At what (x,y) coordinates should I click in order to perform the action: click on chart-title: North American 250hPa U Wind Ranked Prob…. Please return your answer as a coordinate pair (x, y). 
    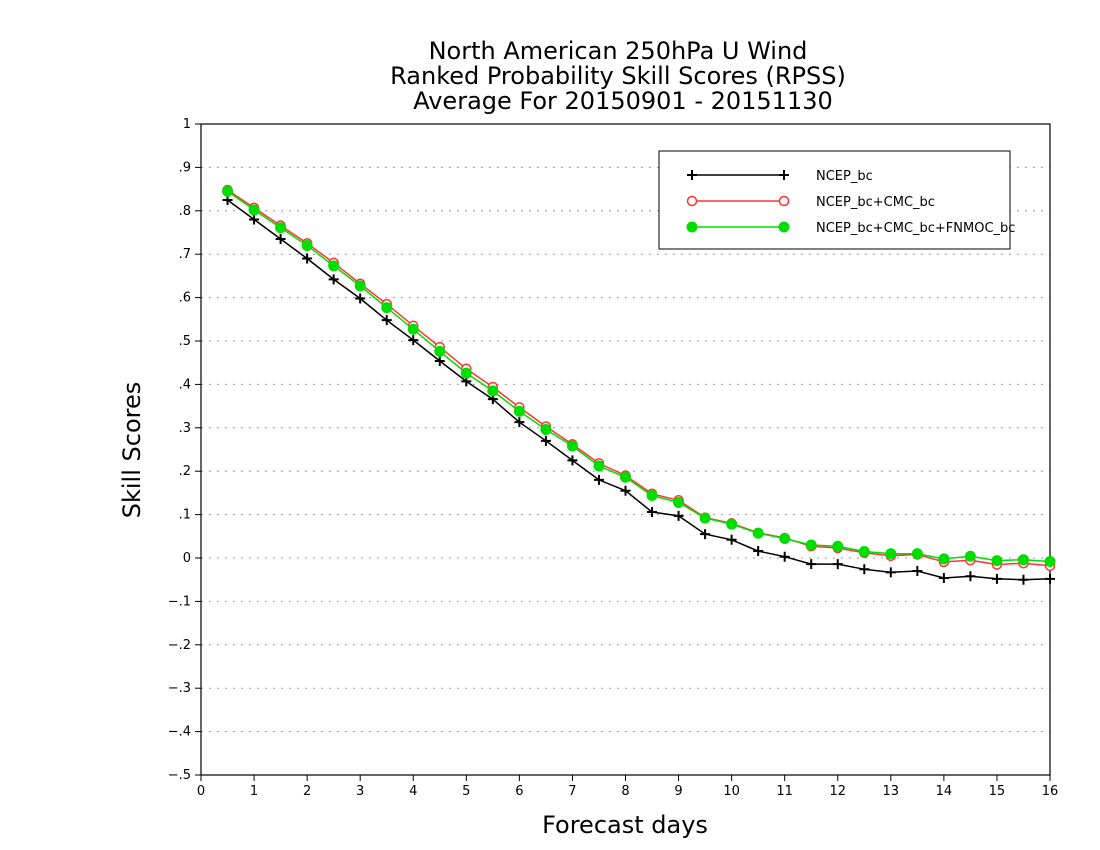
    Looking at the image, I should click on (618, 76).